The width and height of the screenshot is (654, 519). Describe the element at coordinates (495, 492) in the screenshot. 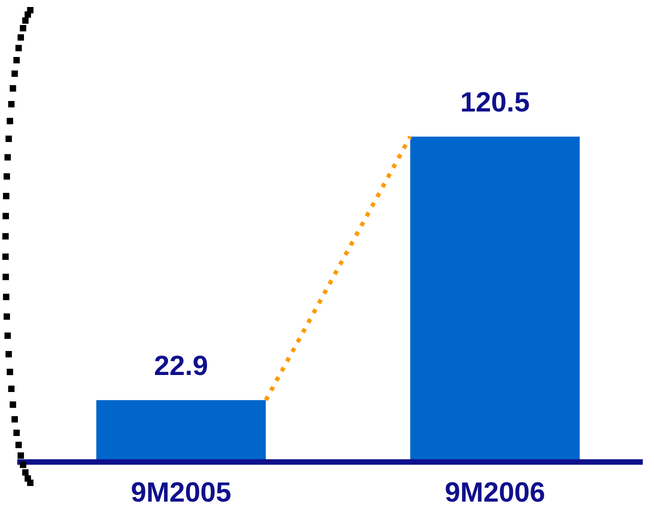

I see `x-tick-label: 9M2006` at that location.